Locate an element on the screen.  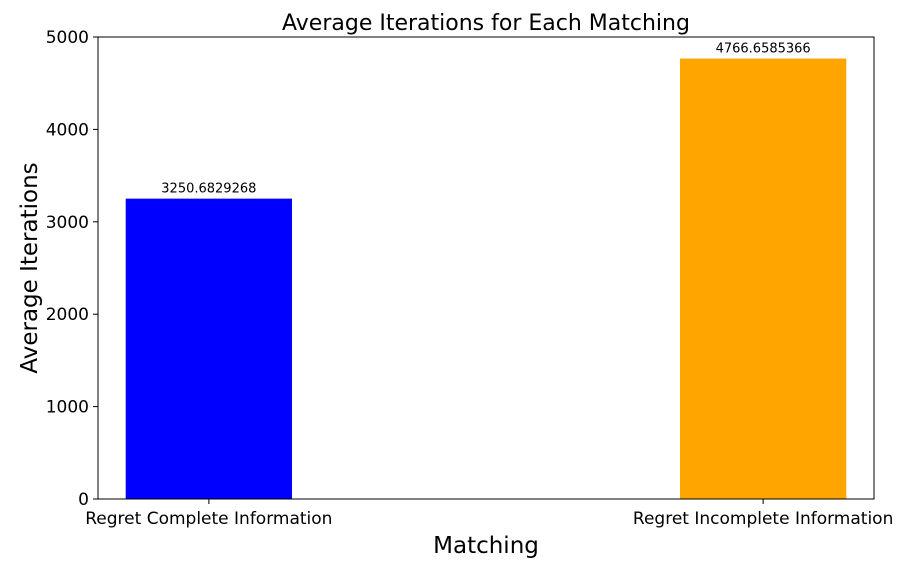
y-tick-label: 2000 is located at coordinates (67, 315).